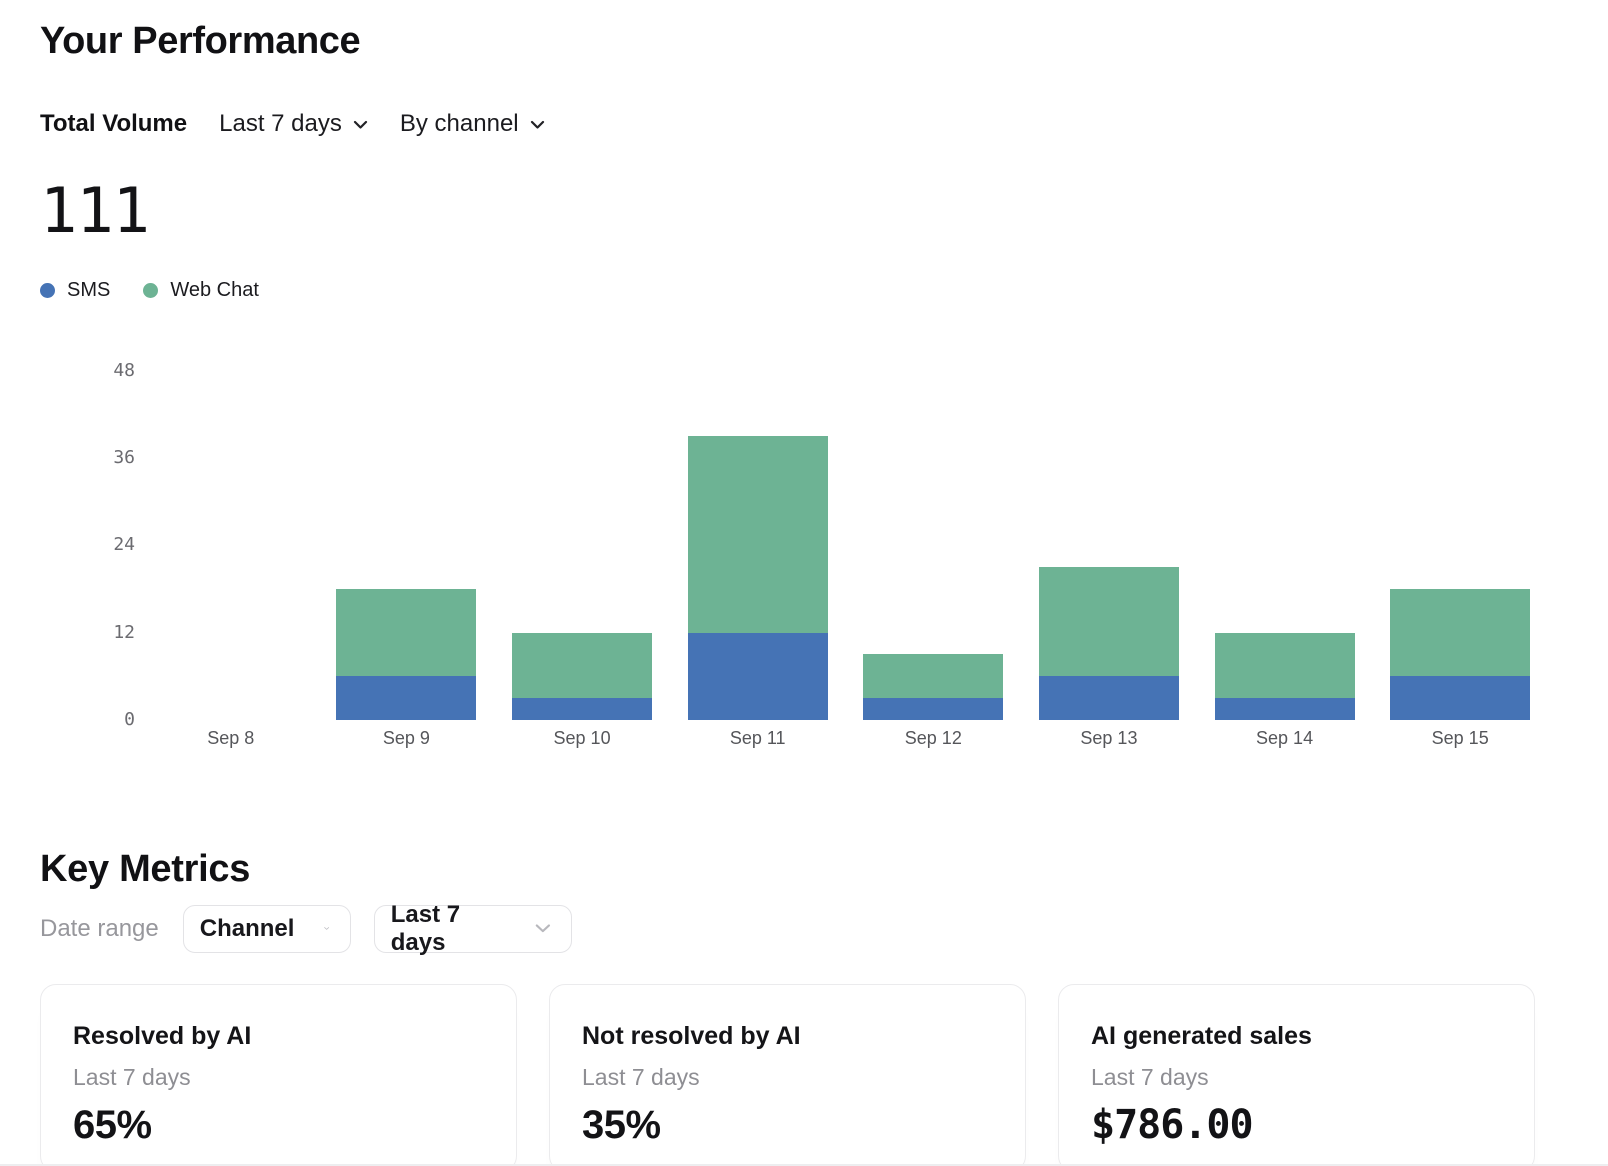 This screenshot has width=1608, height=1166. What do you see at coordinates (129, 719) in the screenshot?
I see `y-axis-tick-label: 0` at bounding box center [129, 719].